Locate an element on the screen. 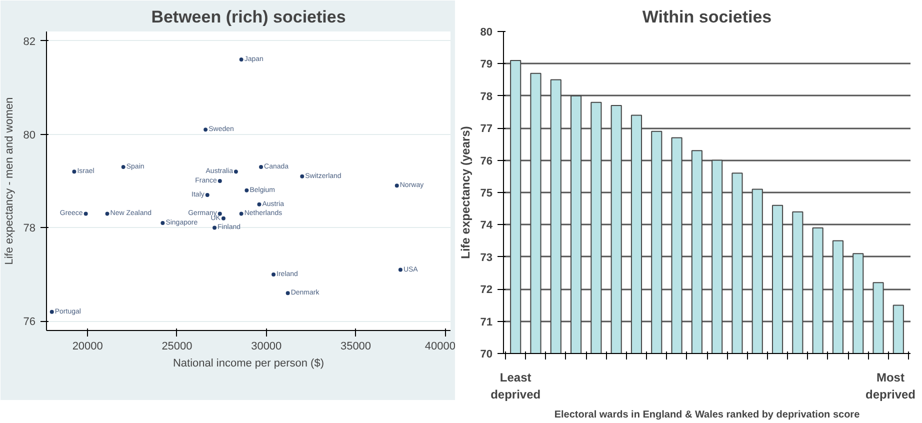 The width and height of the screenshot is (922, 423). y-tick-label: 82 is located at coordinates (29, 42).